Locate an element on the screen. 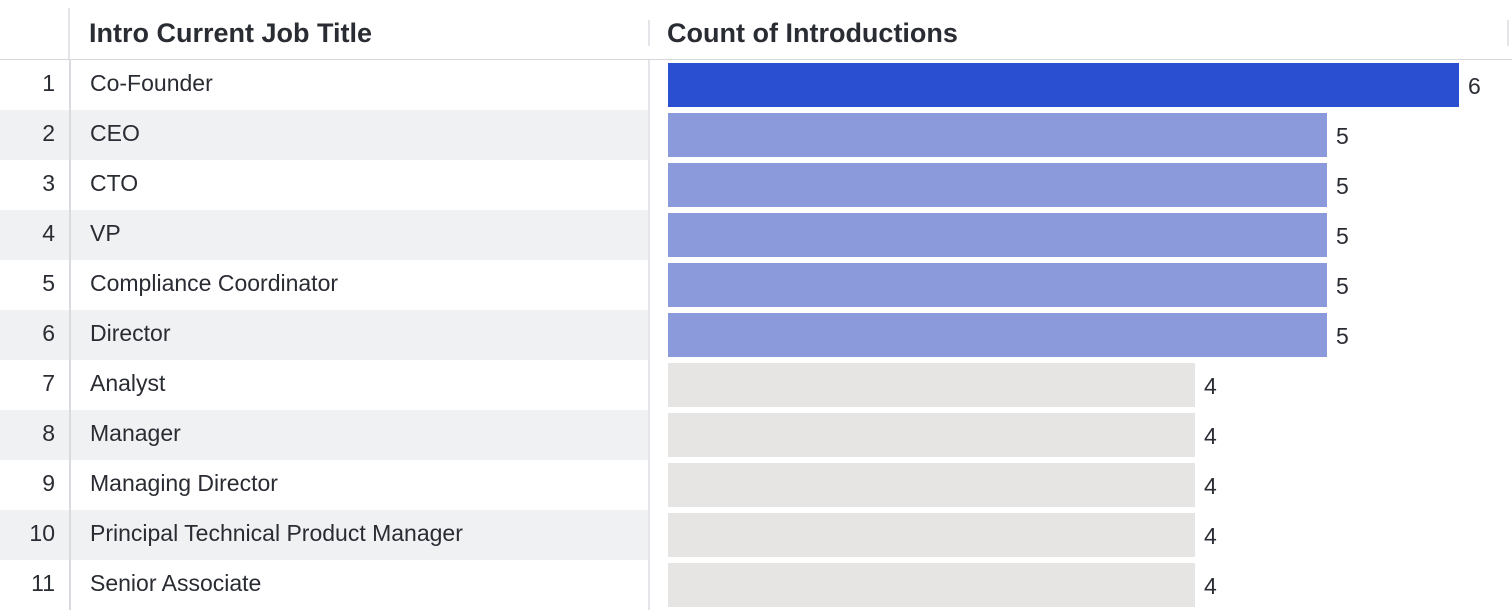  row-index: 8 is located at coordinates (48, 433).